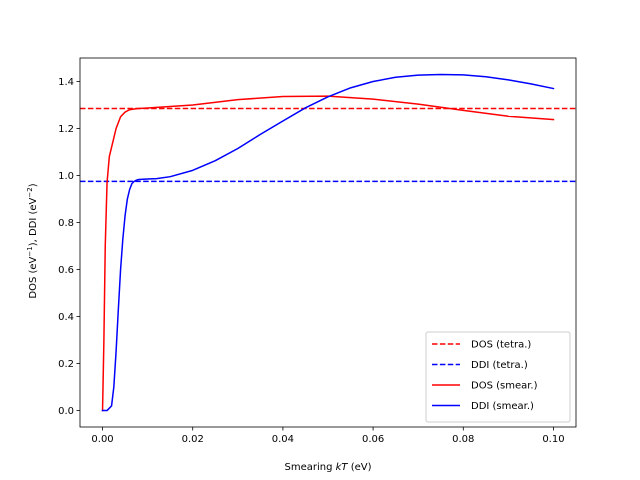  I want to click on x-axis-label: Smearing kT (eV), so click(327, 467).